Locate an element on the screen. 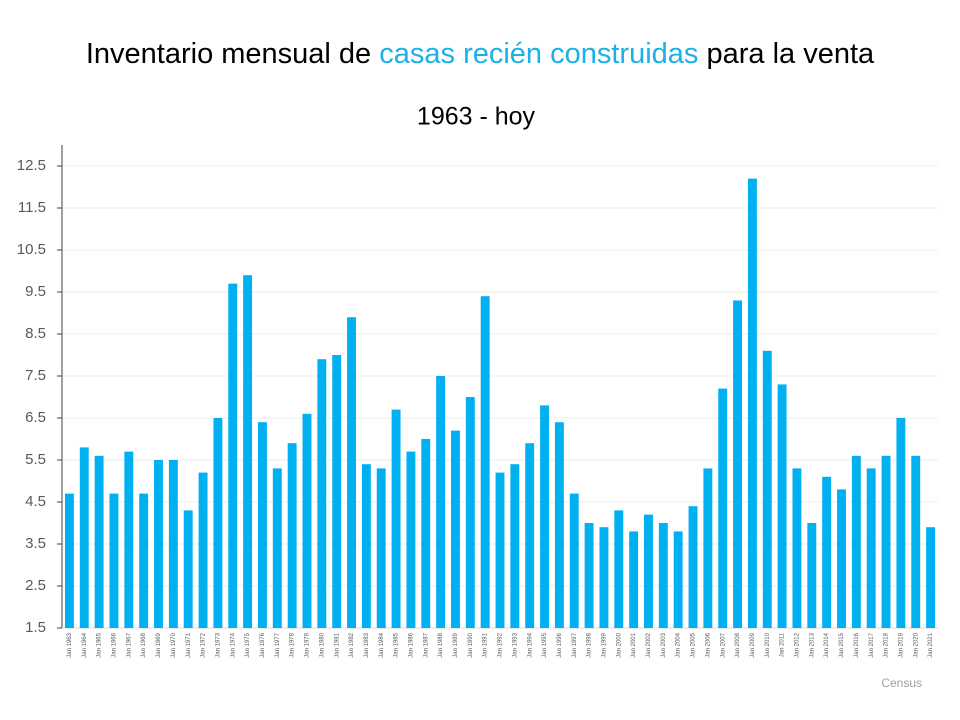 This screenshot has width=960, height=720. chart-subtitle: 1963 - hoy is located at coordinates (476, 117).